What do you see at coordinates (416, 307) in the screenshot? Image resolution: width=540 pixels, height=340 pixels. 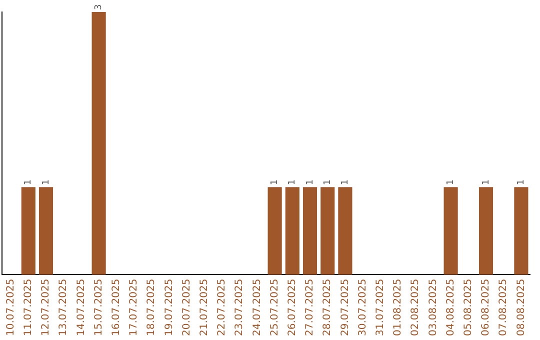 I see `x-tick-label: 02.08.2025` at bounding box center [416, 307].